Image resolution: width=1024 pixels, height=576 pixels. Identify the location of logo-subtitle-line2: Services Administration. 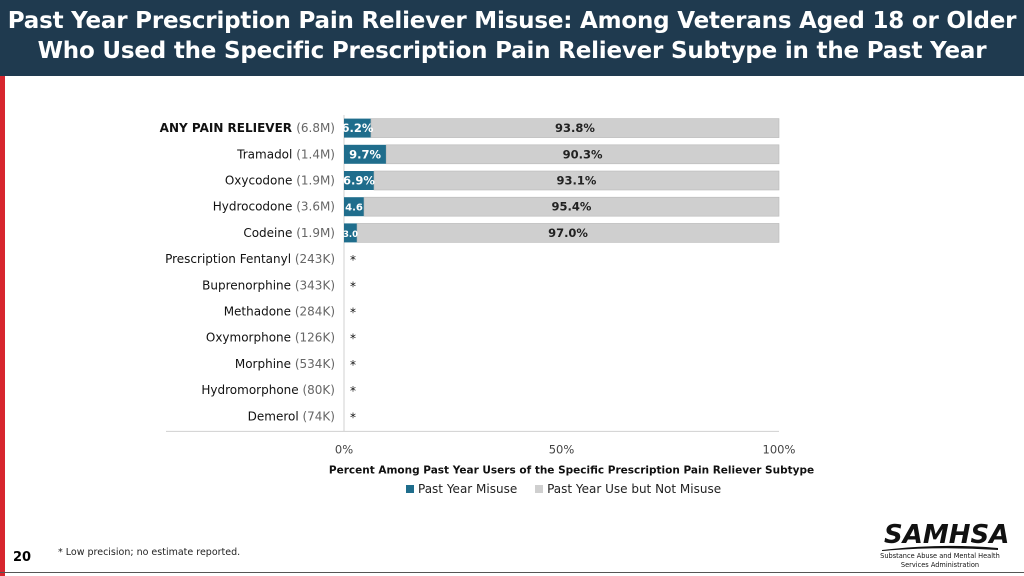
(940, 565).